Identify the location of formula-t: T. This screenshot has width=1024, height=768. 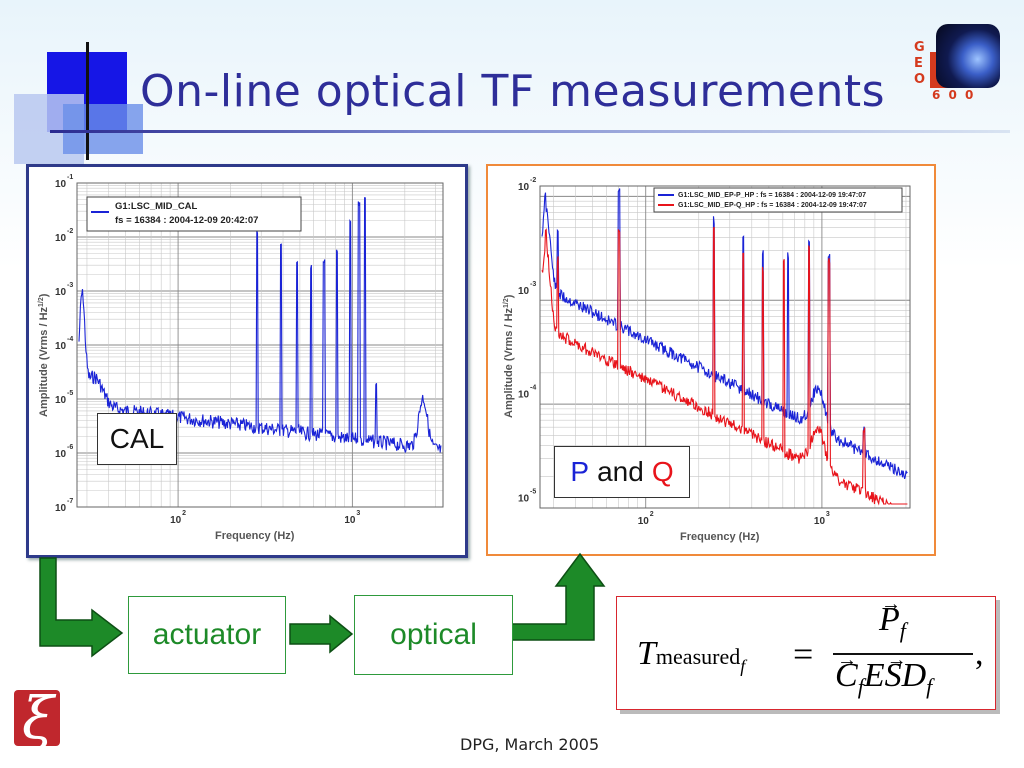
(646, 653).